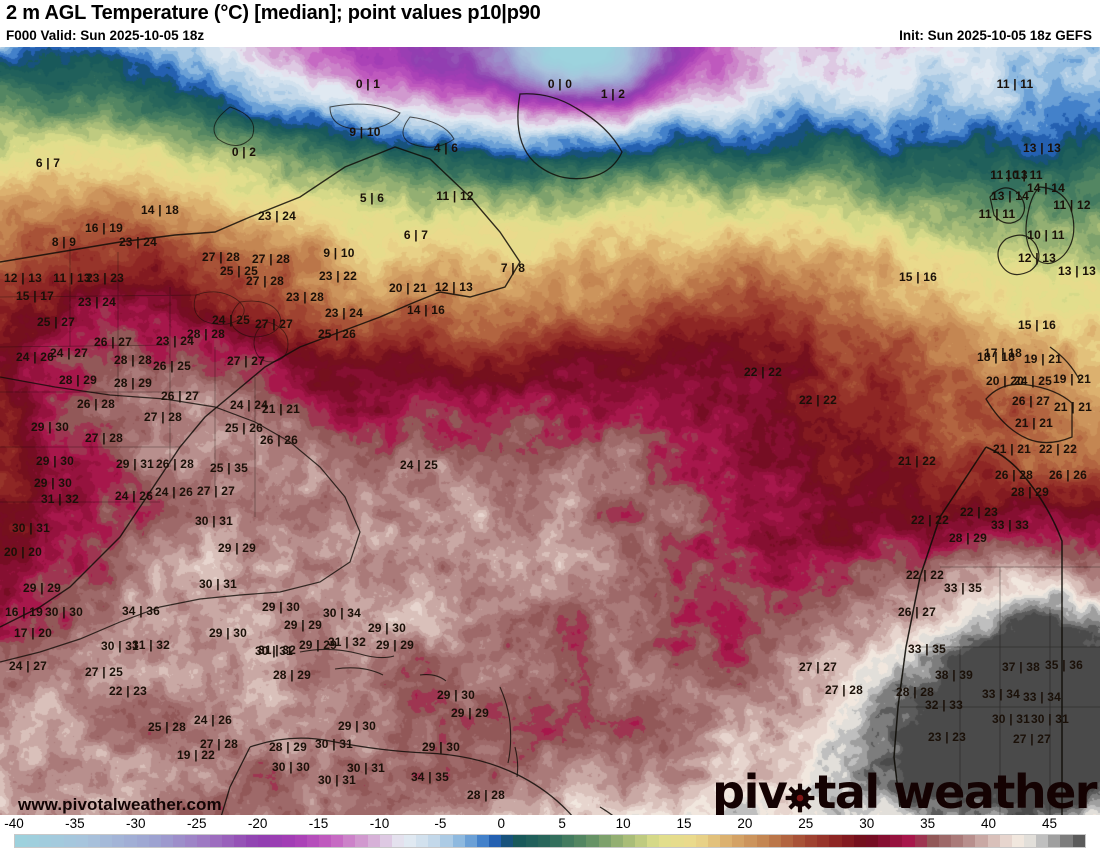 This screenshot has width=1100, height=850. What do you see at coordinates (167, 727) in the screenshot?
I see `point-value-label: 25 | 28` at bounding box center [167, 727].